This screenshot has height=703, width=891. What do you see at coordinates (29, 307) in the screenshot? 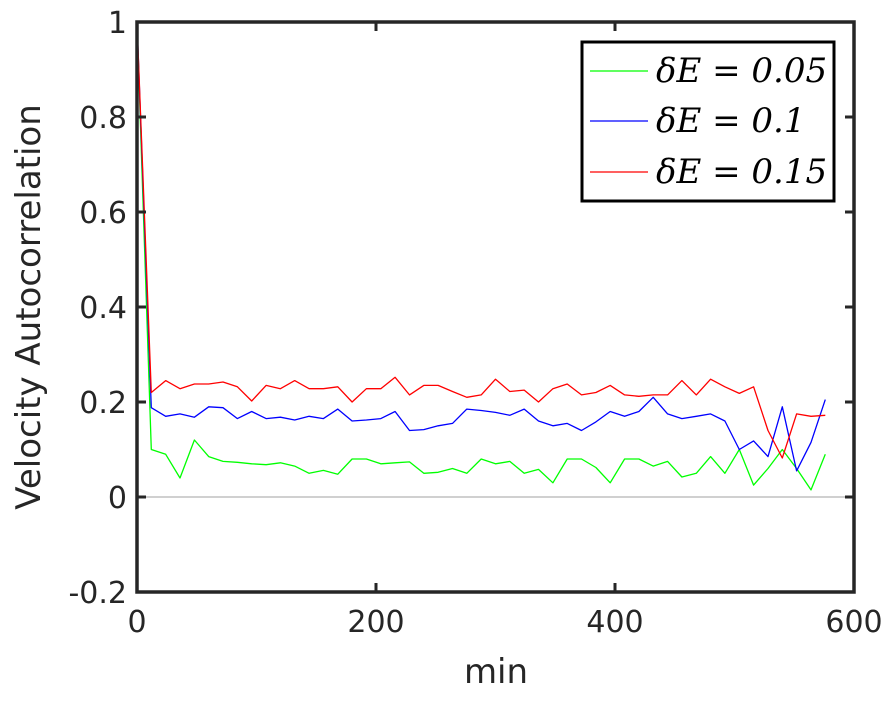
I see `y-axis-label: Velocity Autocorrelation` at bounding box center [29, 307].